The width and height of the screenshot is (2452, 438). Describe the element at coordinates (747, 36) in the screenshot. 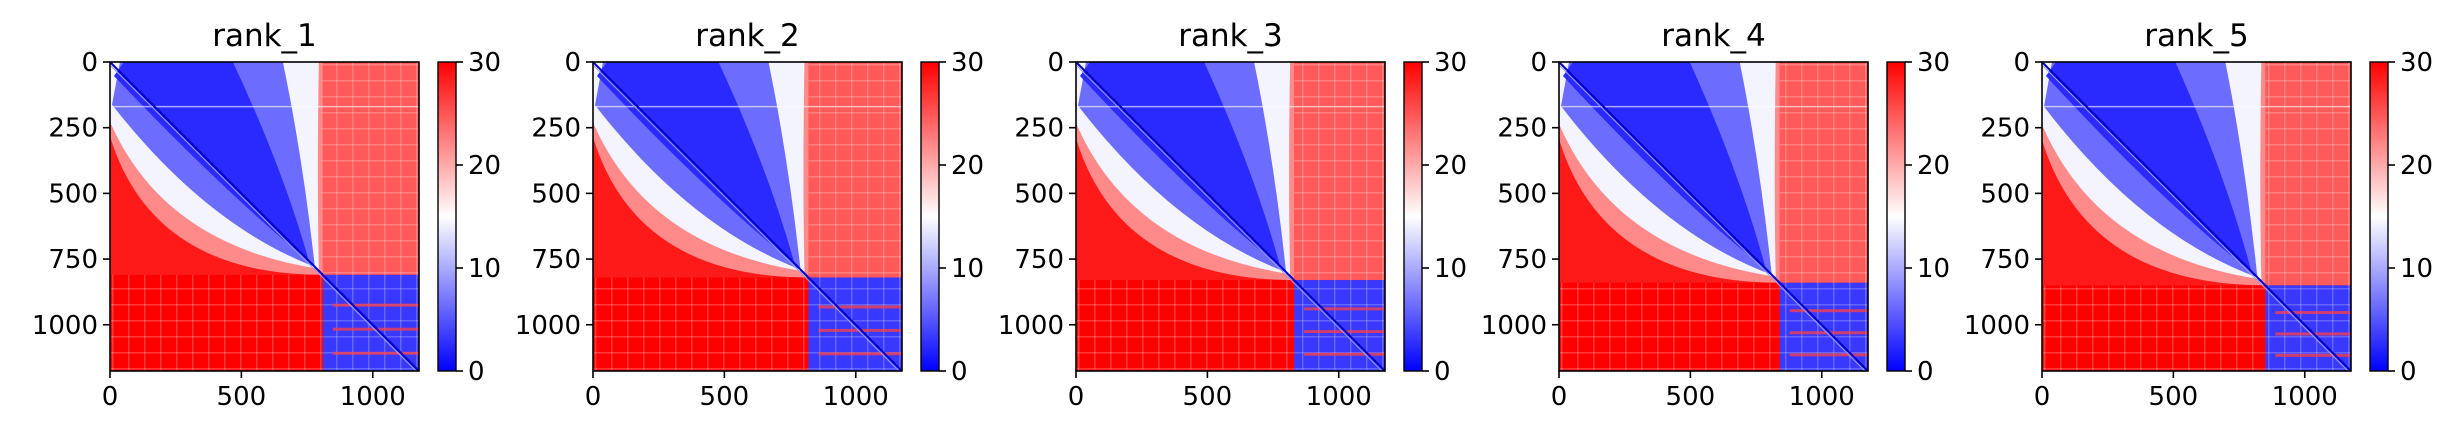

I see `chart-title: rank_2` at that location.